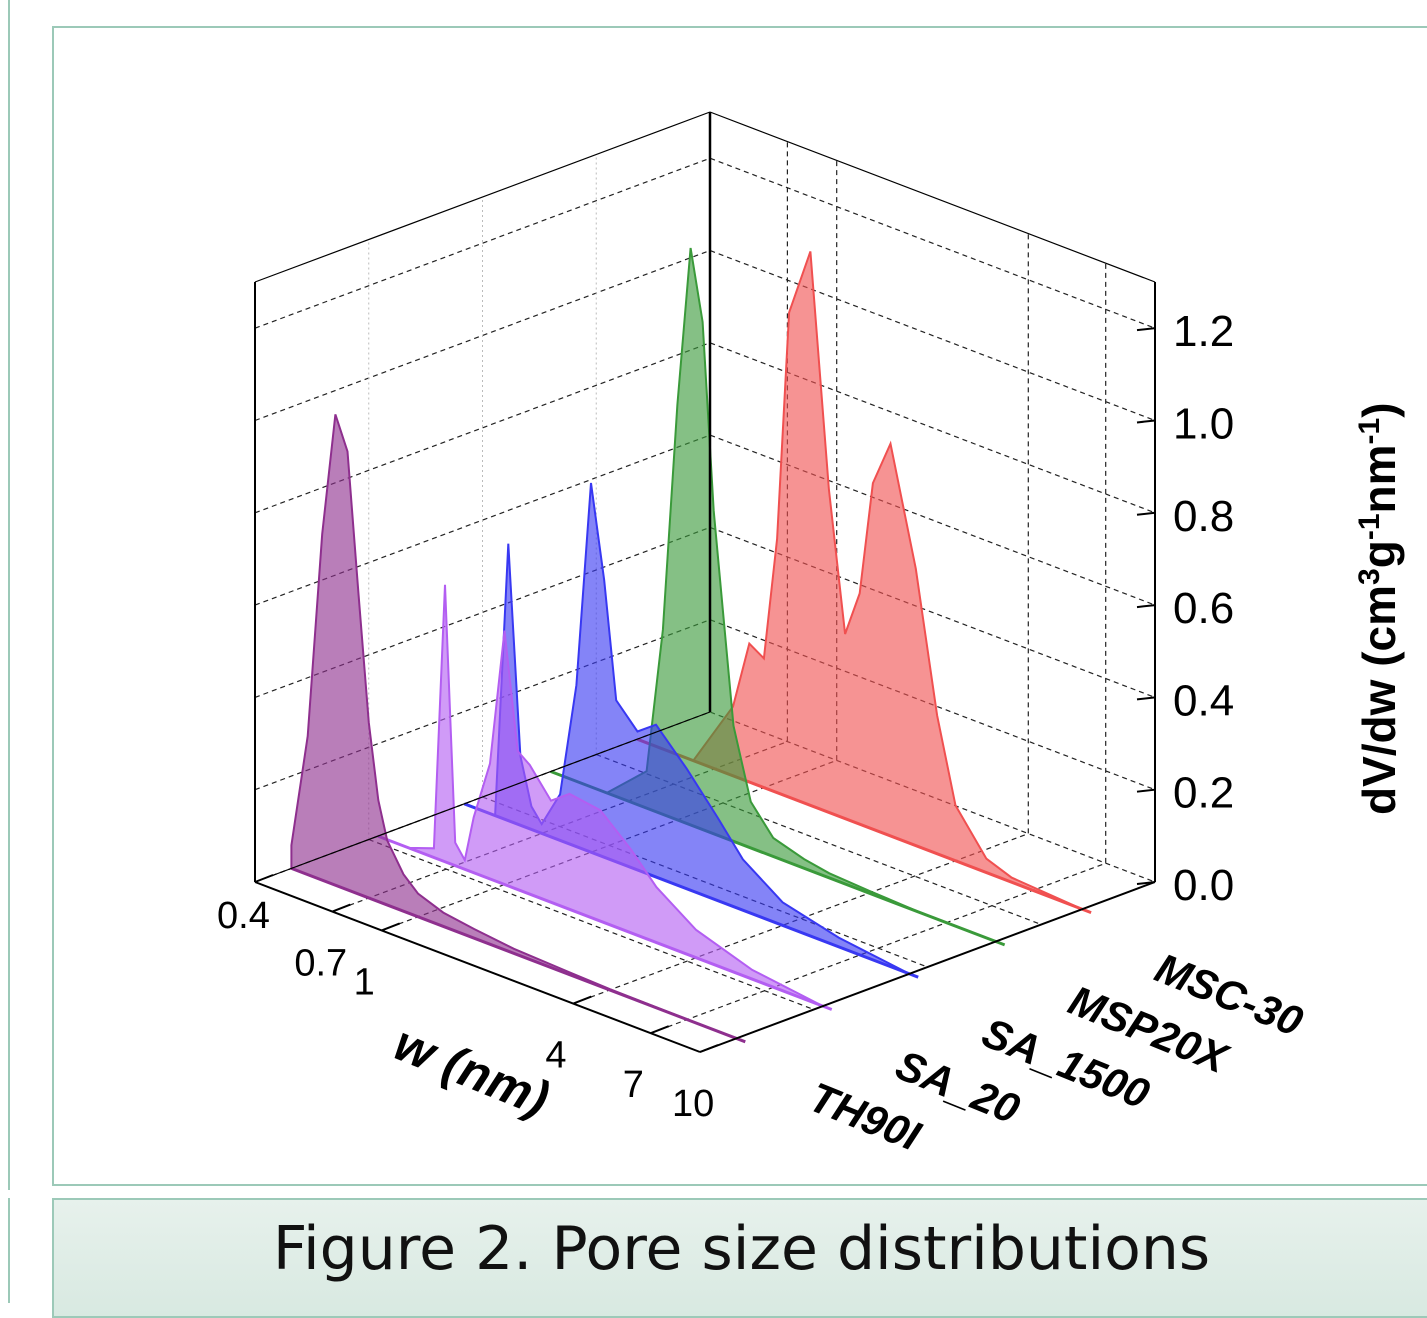  What do you see at coordinates (364, 982) in the screenshot?
I see `x-tick-label: 1` at bounding box center [364, 982].